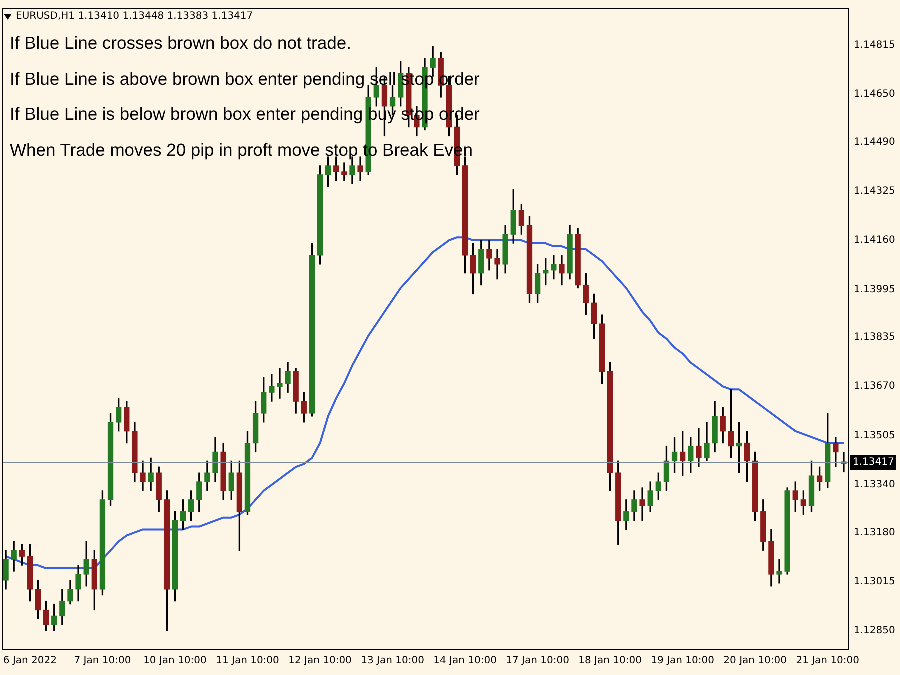  What do you see at coordinates (873, 462) in the screenshot?
I see `ref-line-label: 1.13417` at bounding box center [873, 462].